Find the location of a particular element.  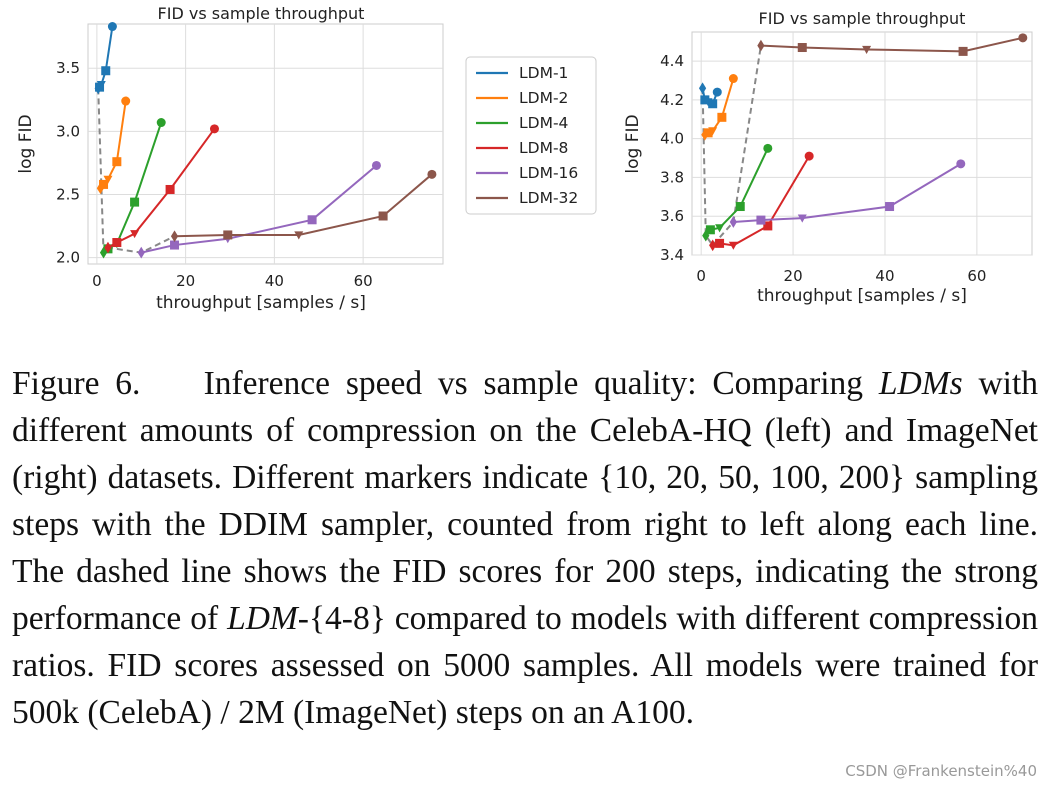

x-tick-label: 20 is located at coordinates (185, 281).